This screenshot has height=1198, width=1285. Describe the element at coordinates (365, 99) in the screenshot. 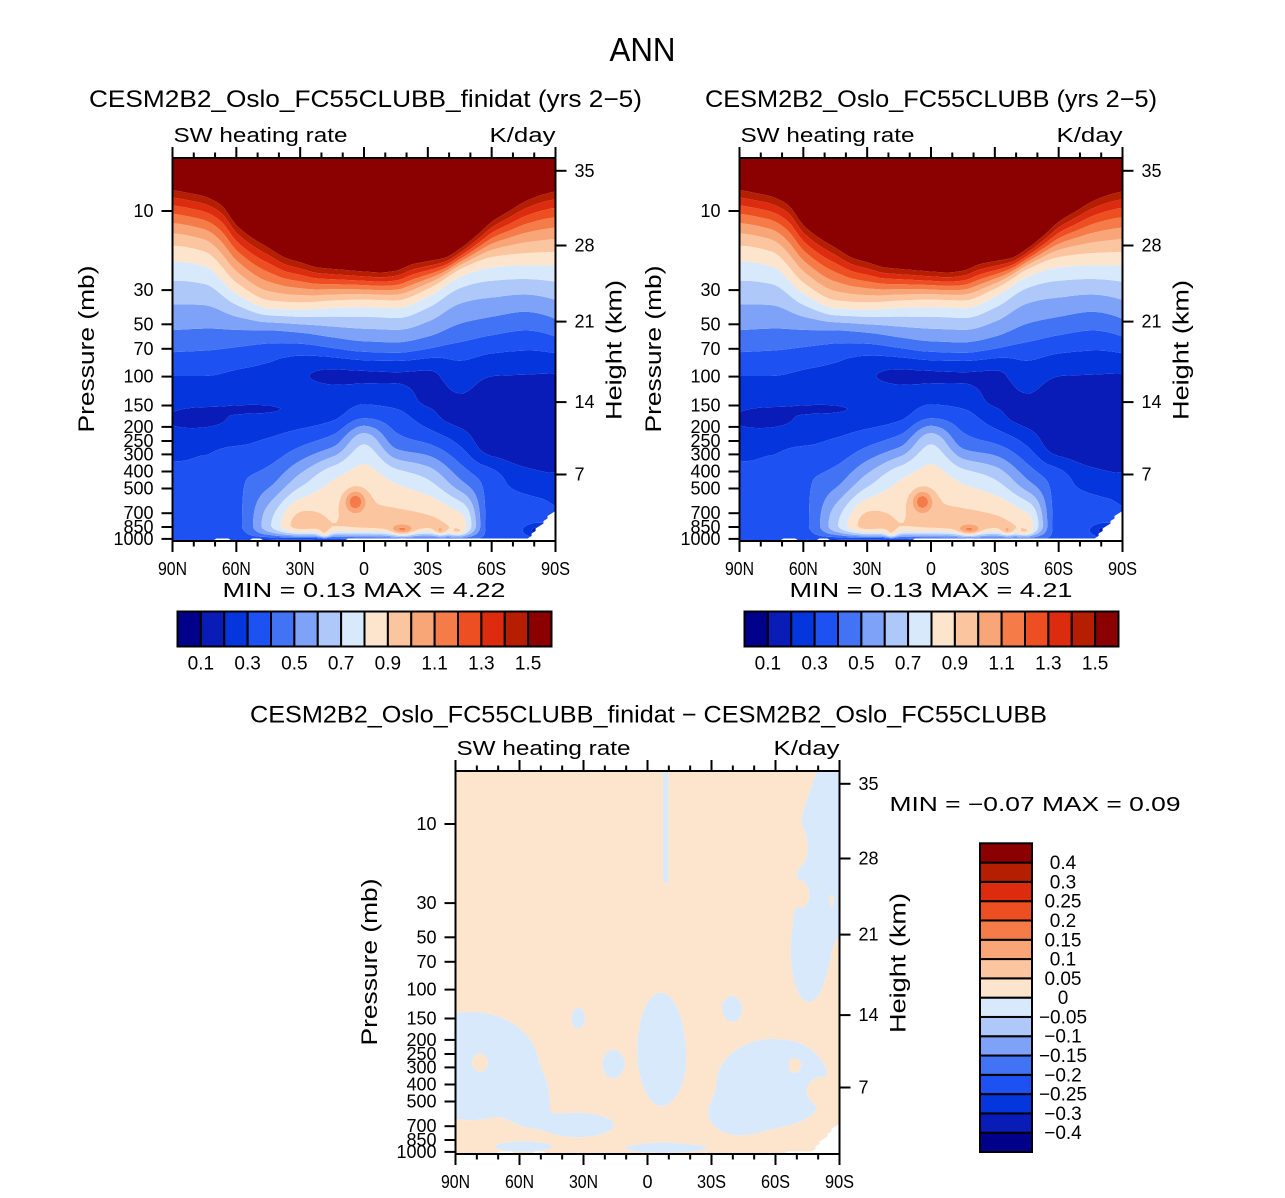

I see `svg-text:CESM2B2_Oslo_FC55CLUBB_finidat: CESM2B2_Oslo_FC55CLUBB_finidat (yrs 2−5)` at that location.